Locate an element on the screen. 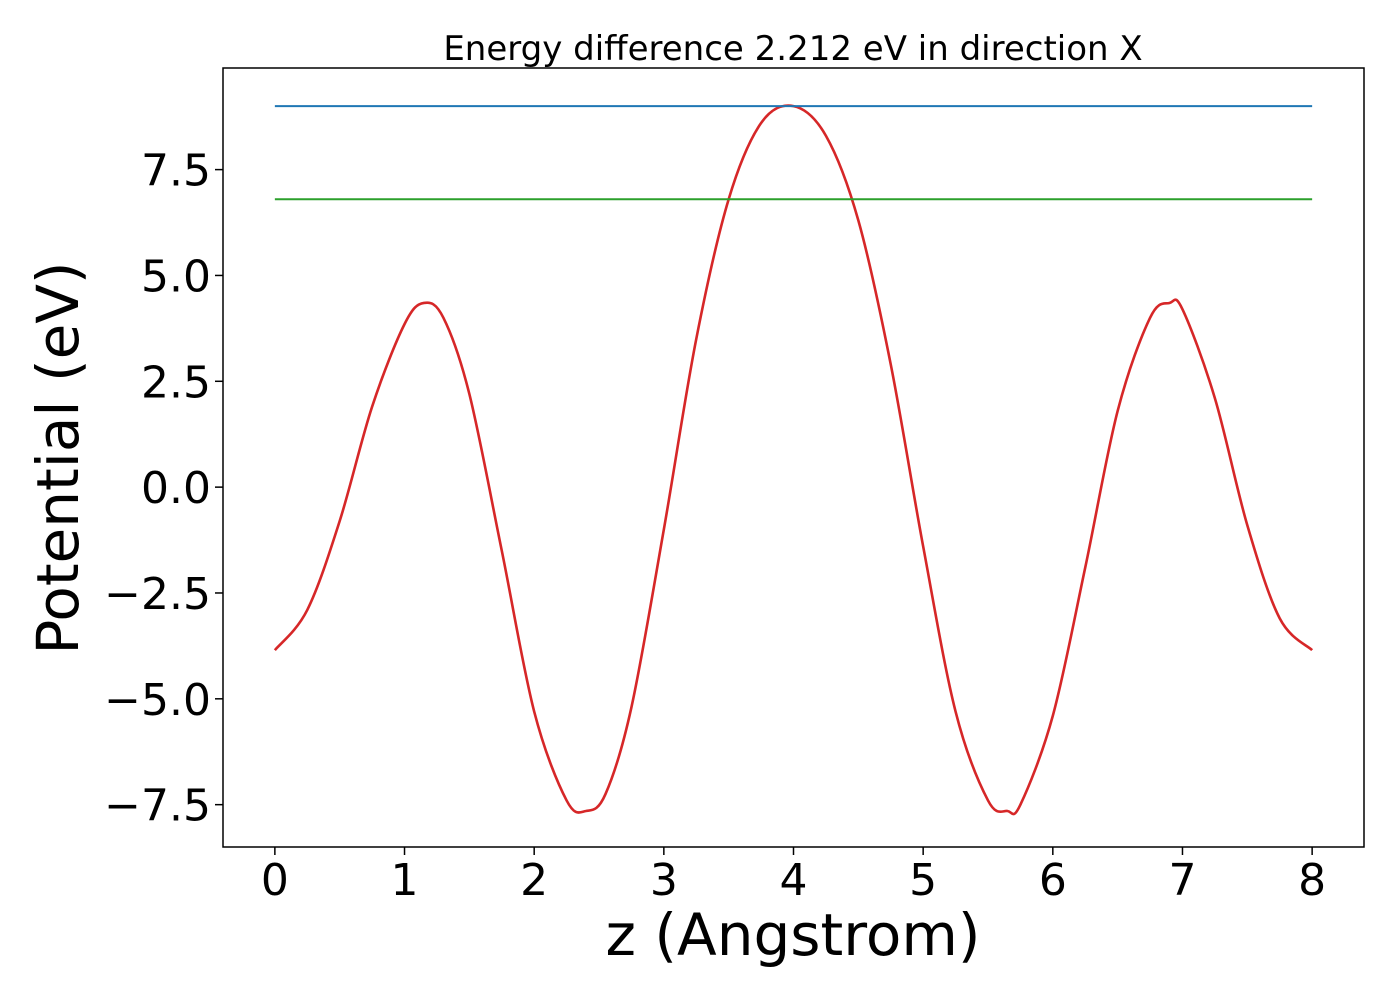 The height and width of the screenshot is (1000, 1400). y-tick-label: 0.0 is located at coordinates (176, 488).